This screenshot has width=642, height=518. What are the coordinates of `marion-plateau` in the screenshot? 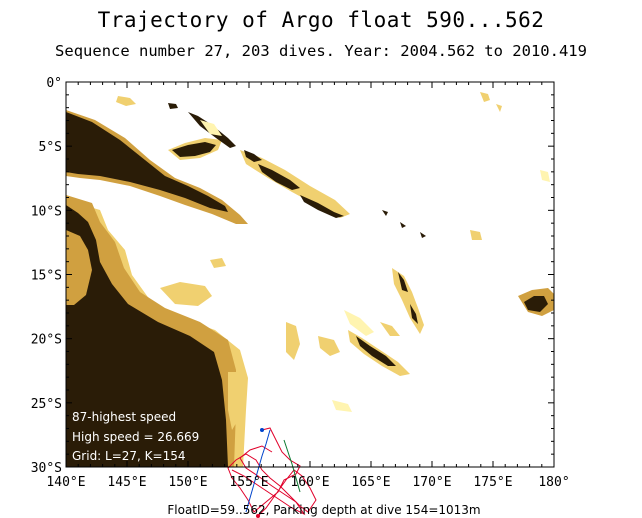 It's located at (218, 263).